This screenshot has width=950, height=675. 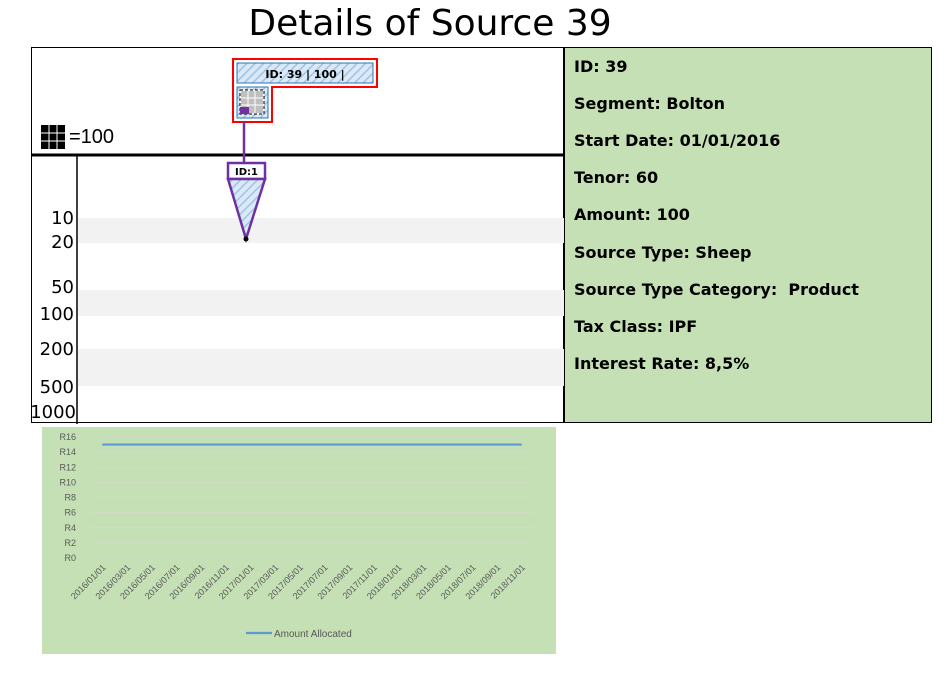 I want to click on page-title: Details of Source 39, so click(x=430, y=23).